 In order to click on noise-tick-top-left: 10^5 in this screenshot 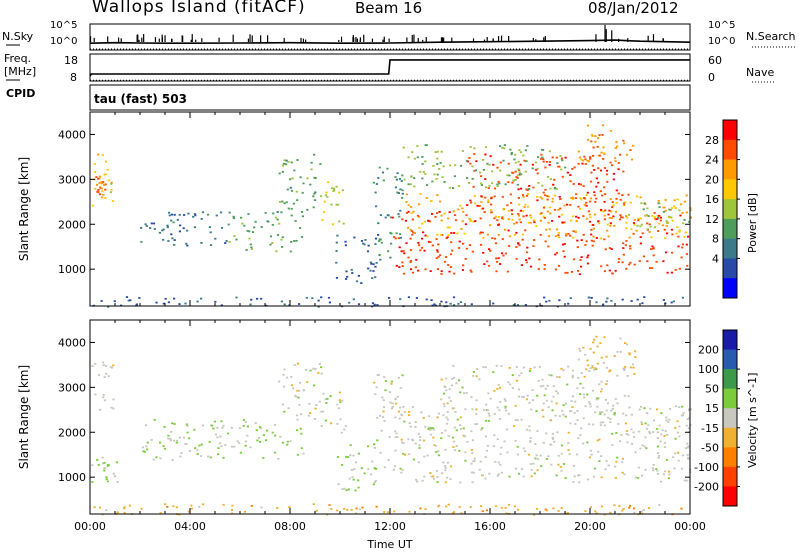, I will do `click(64, 25)`.